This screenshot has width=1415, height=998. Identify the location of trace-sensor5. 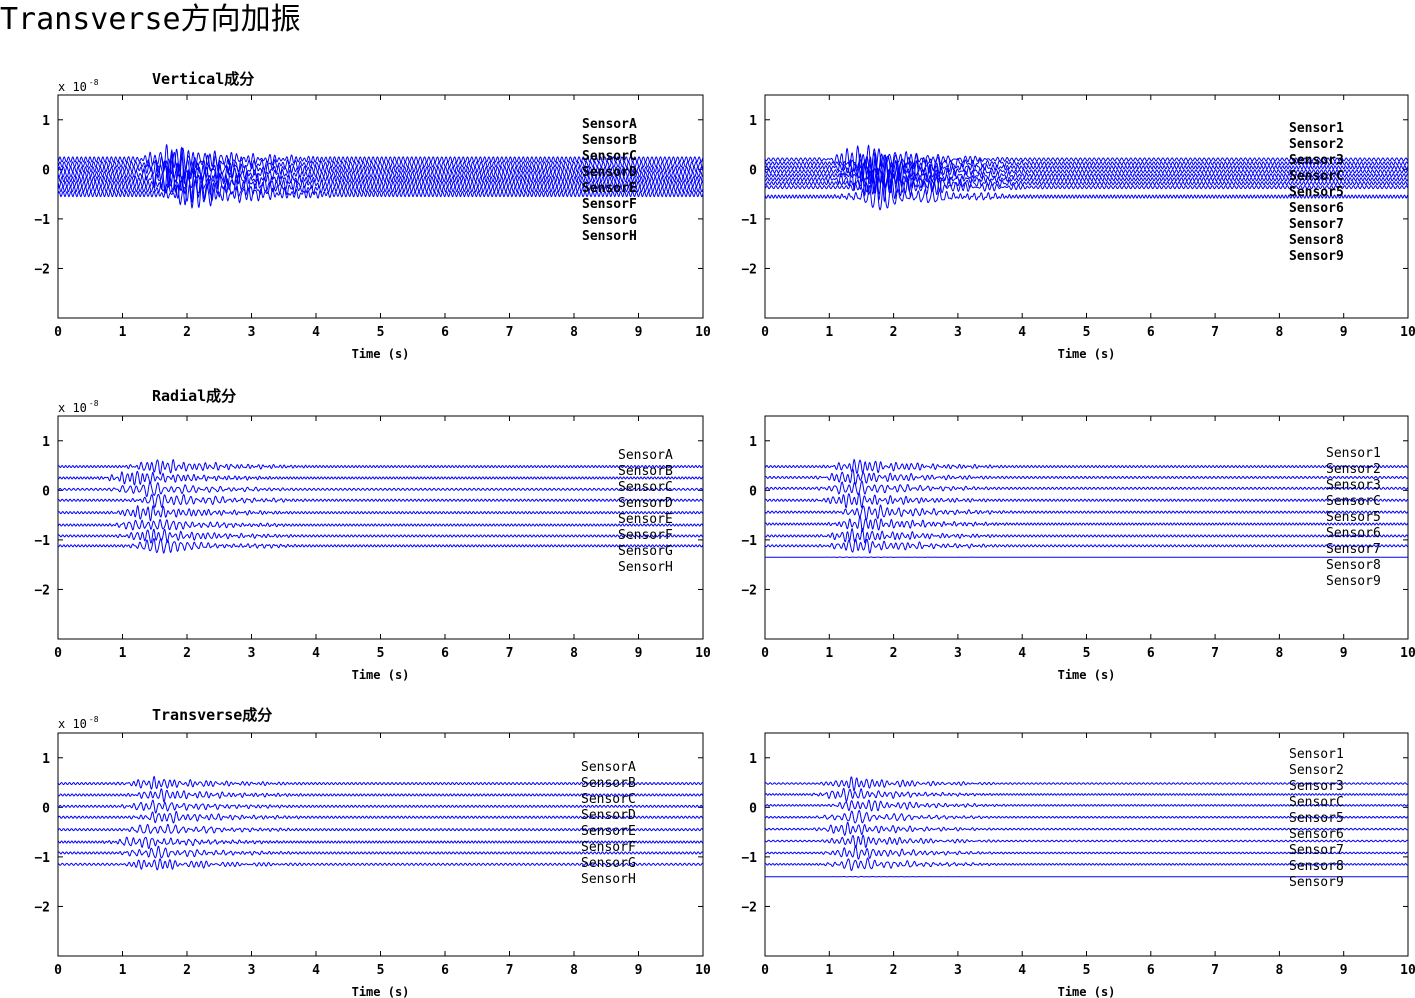
(1086, 512).